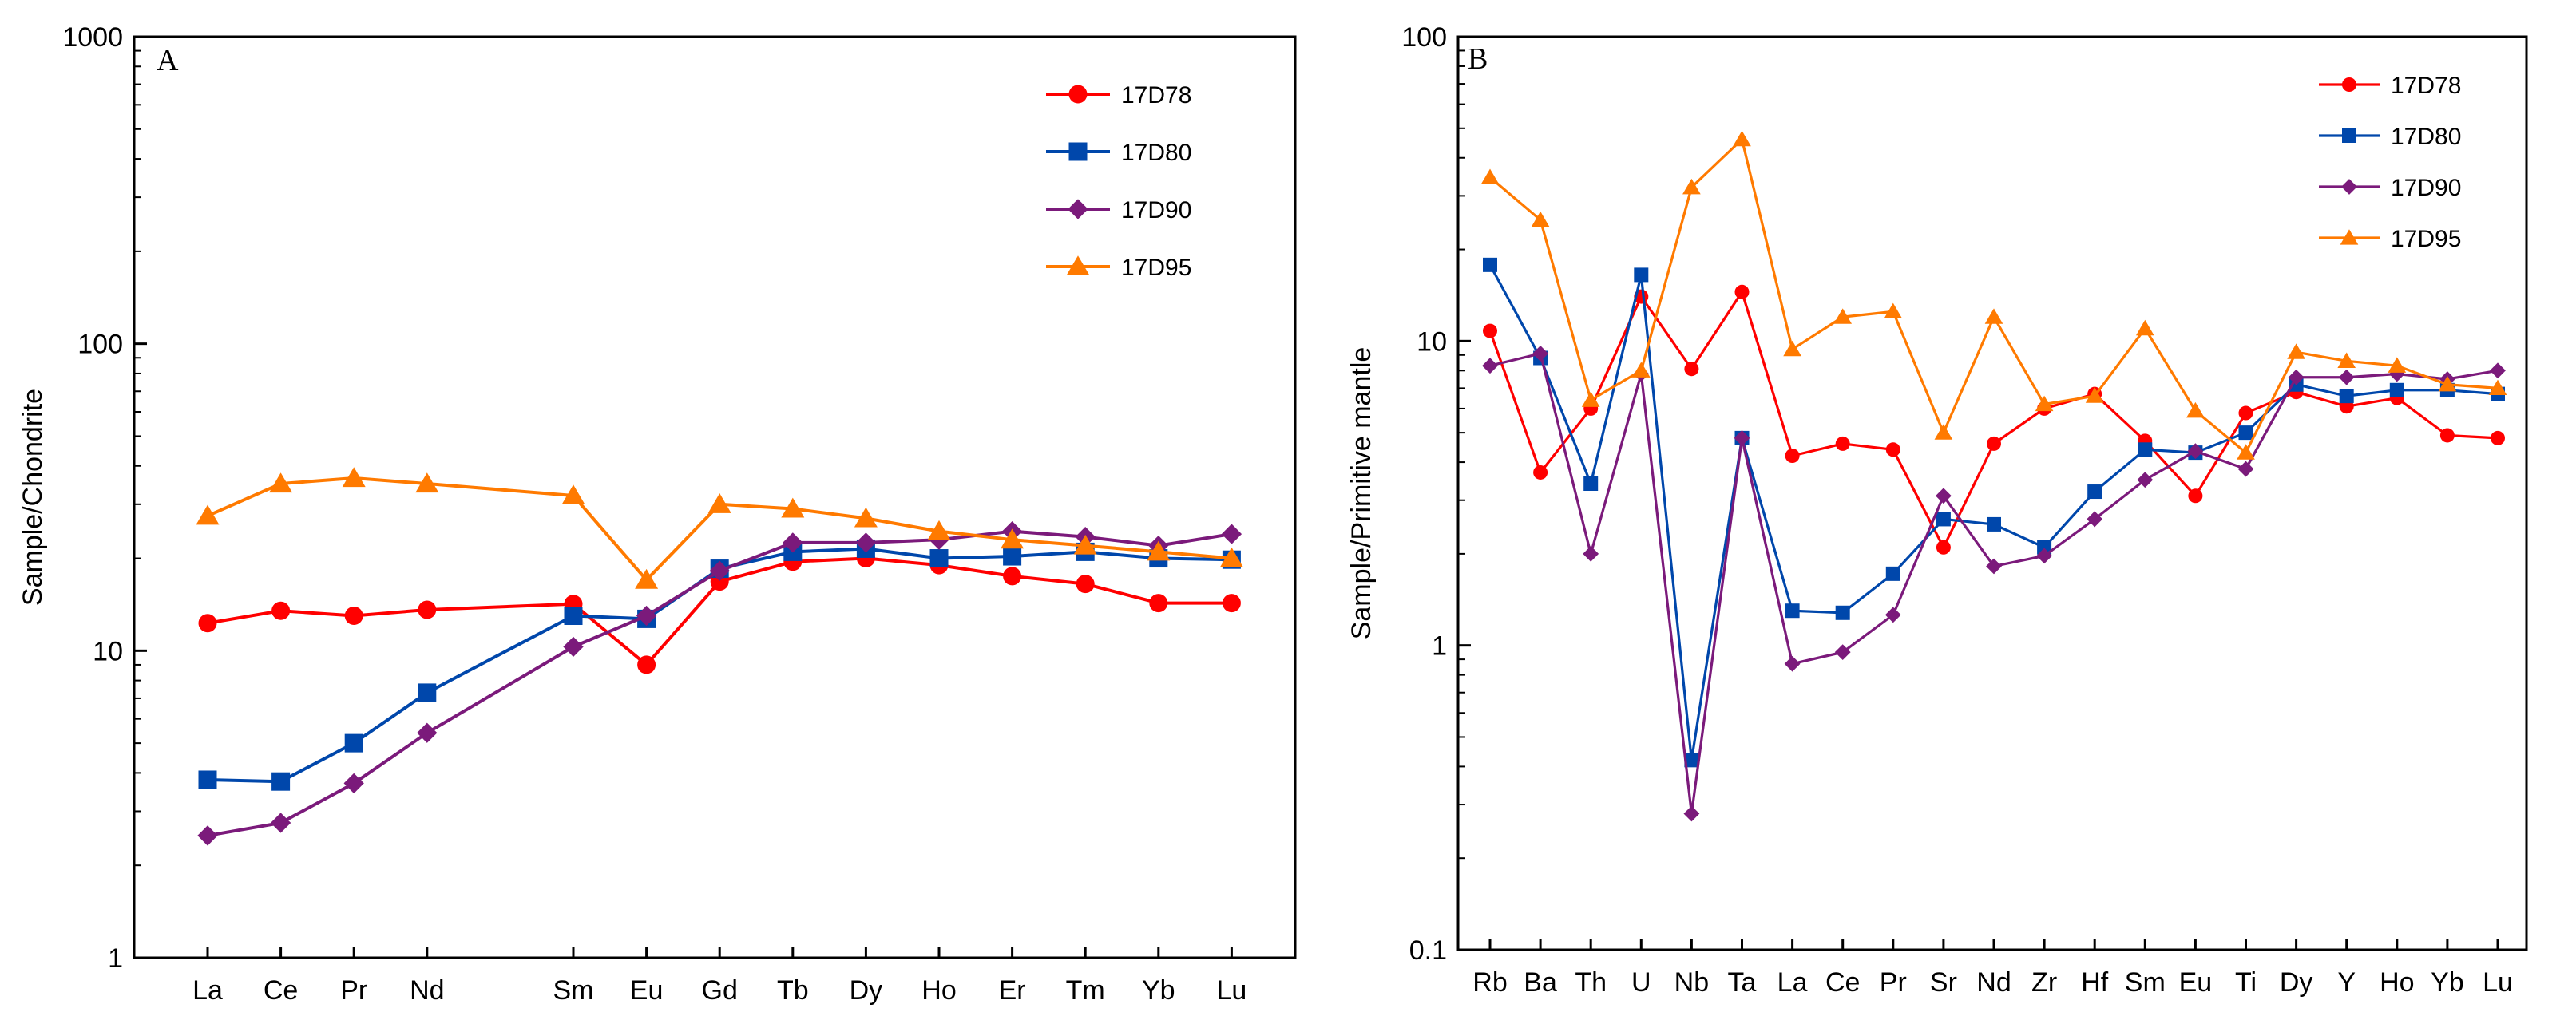 The width and height of the screenshot is (2576, 1028). I want to click on data-point-17D90-tb, so click(793, 542).